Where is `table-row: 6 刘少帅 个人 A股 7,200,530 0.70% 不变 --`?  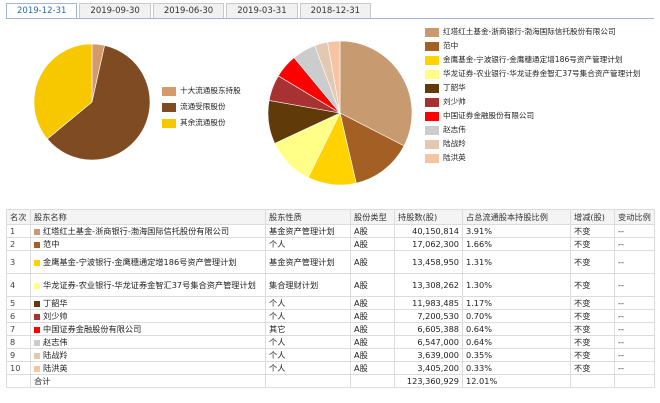 table-row: 6 刘少帅 个人 A股 7,200,530 0.70% 不变 -- is located at coordinates (330, 316).